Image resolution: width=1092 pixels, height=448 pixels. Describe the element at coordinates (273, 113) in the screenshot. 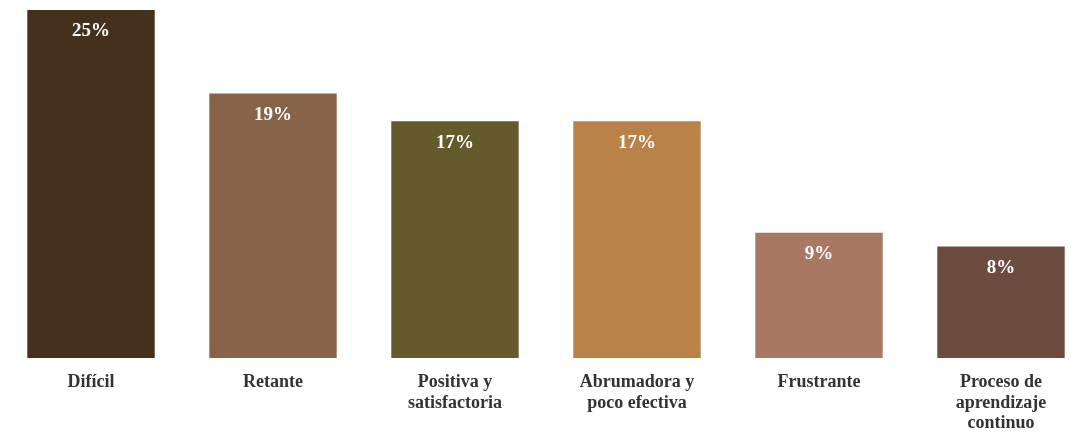

I see `data-label: 19%` at that location.